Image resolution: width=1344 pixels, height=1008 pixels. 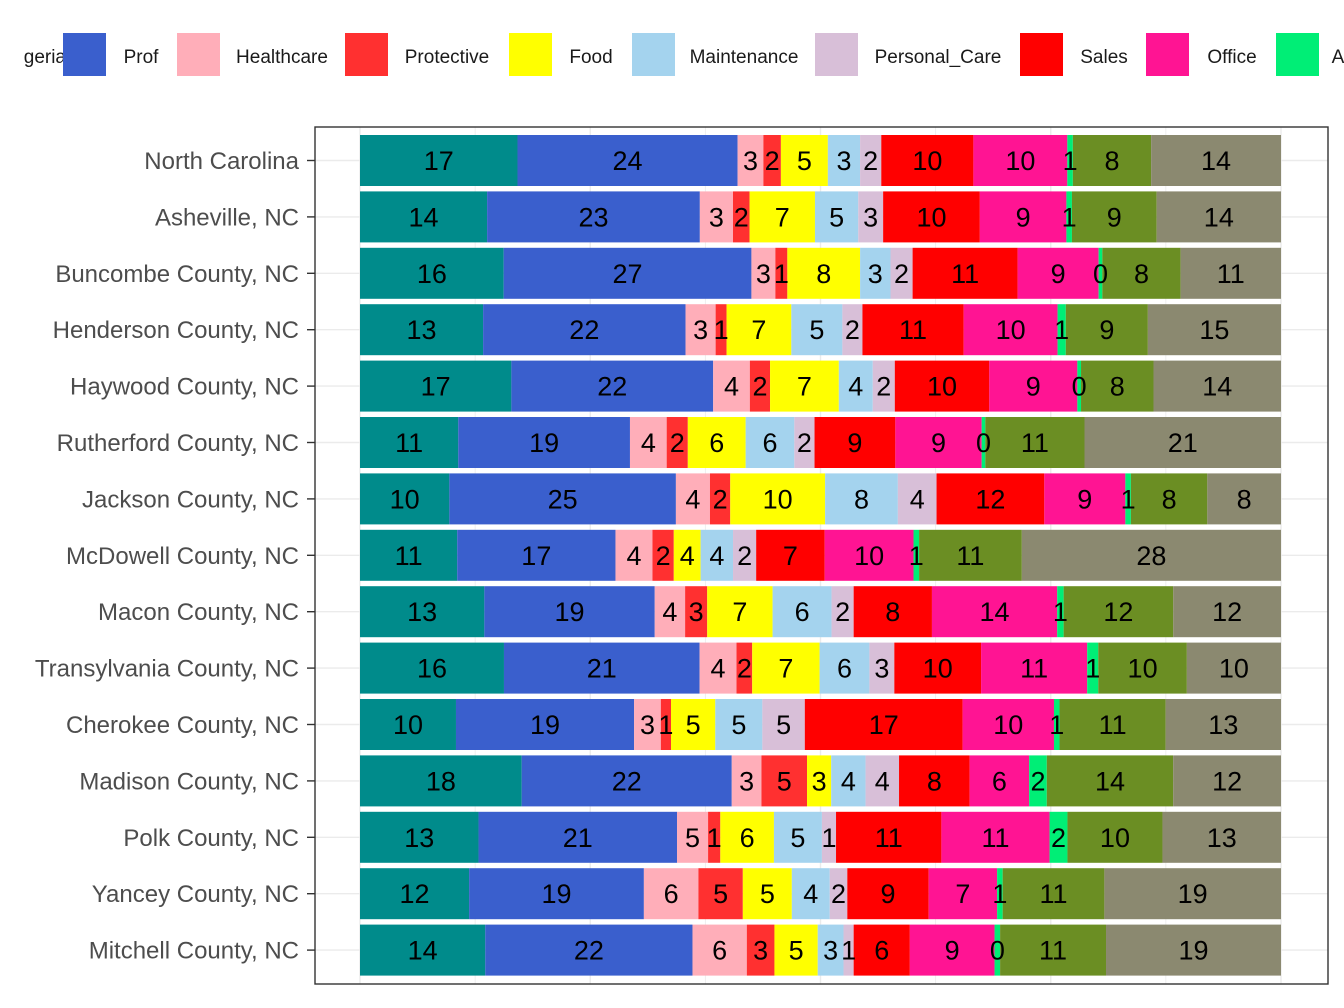 I want to click on bar-value-label: 9, so click(x=952, y=951).